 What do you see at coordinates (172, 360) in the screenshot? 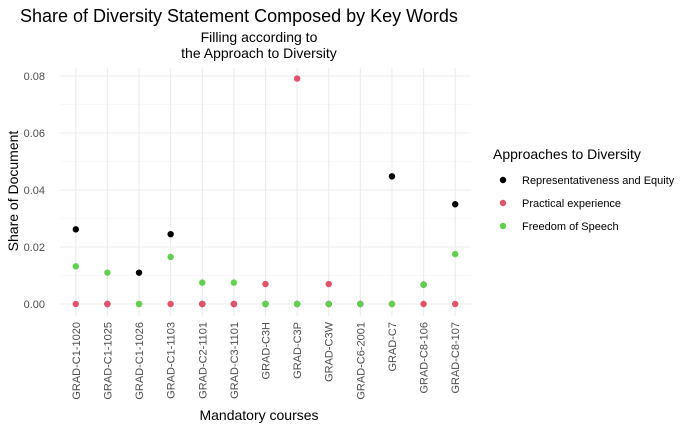
I see `x-tick-label: GRAD-C1-1103` at bounding box center [172, 360].